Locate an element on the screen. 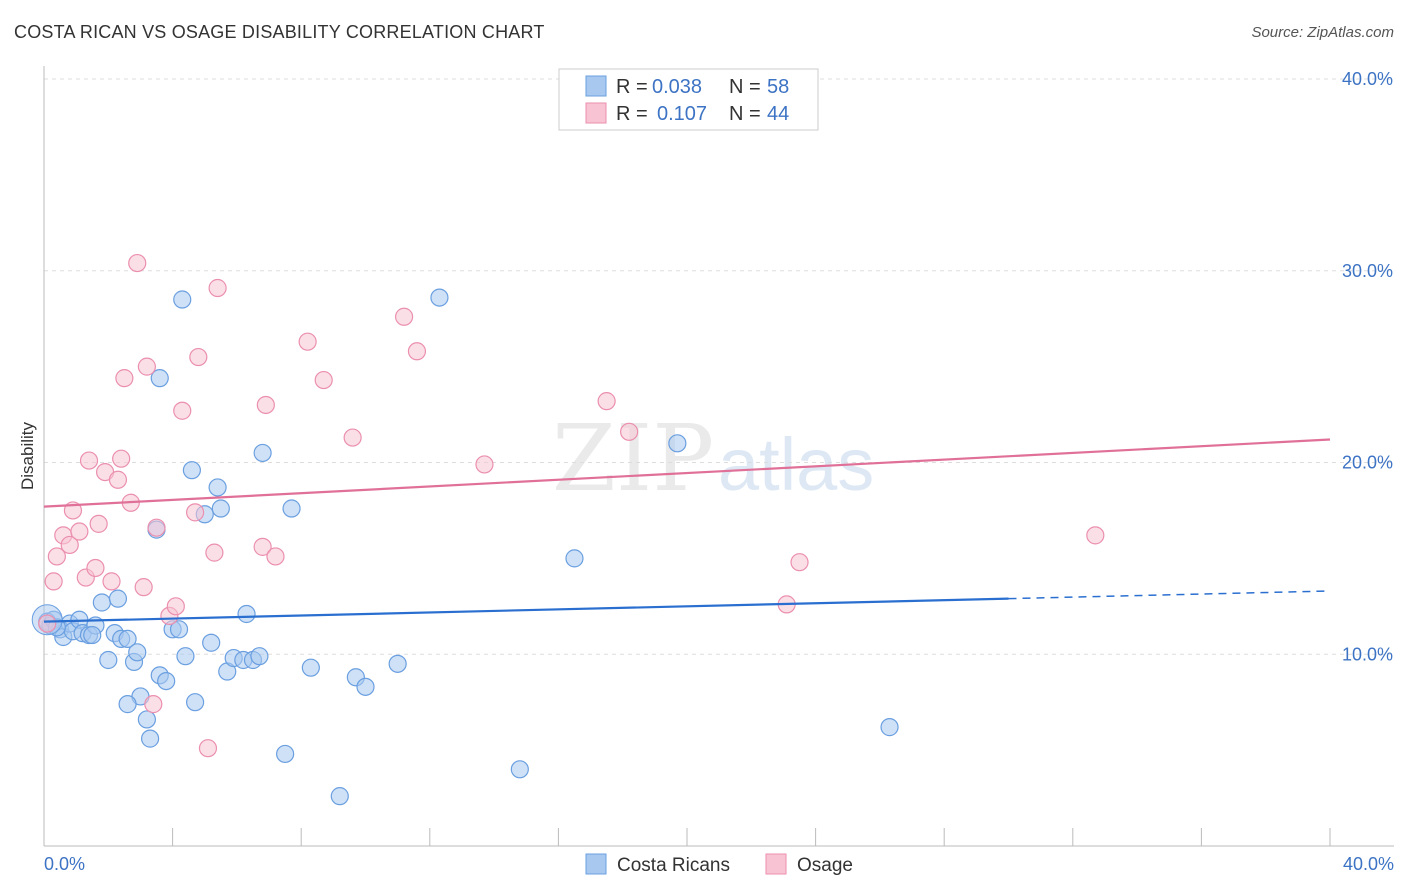 The image size is (1406, 892). bottom-legend: Costa Ricans Osage is located at coordinates (719, 864).